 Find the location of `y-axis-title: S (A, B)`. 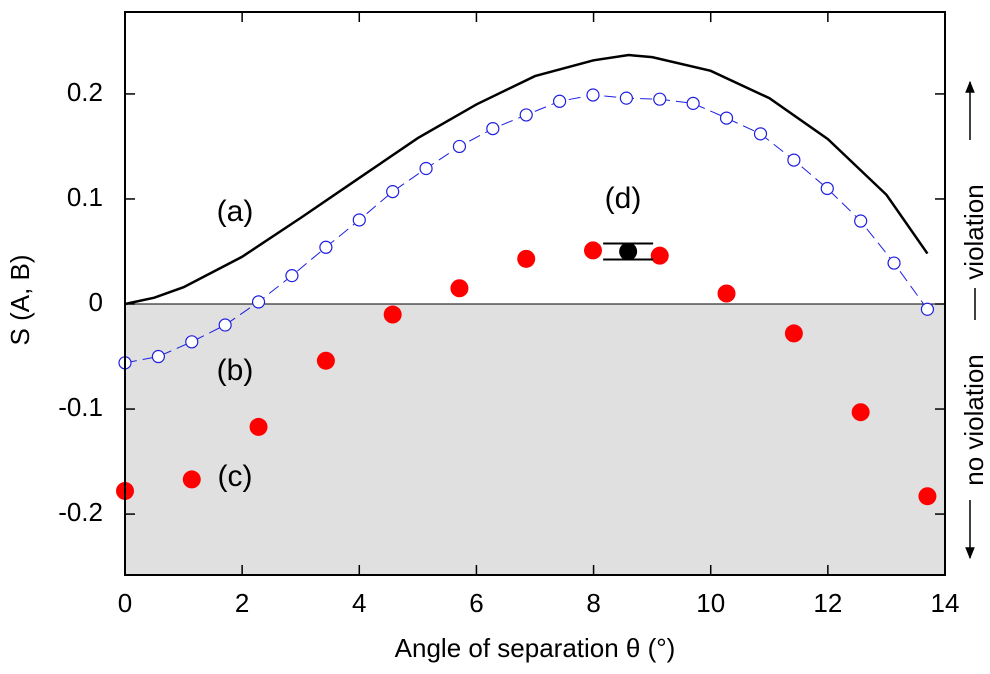

y-axis-title: S (A, B) is located at coordinates (20, 299).